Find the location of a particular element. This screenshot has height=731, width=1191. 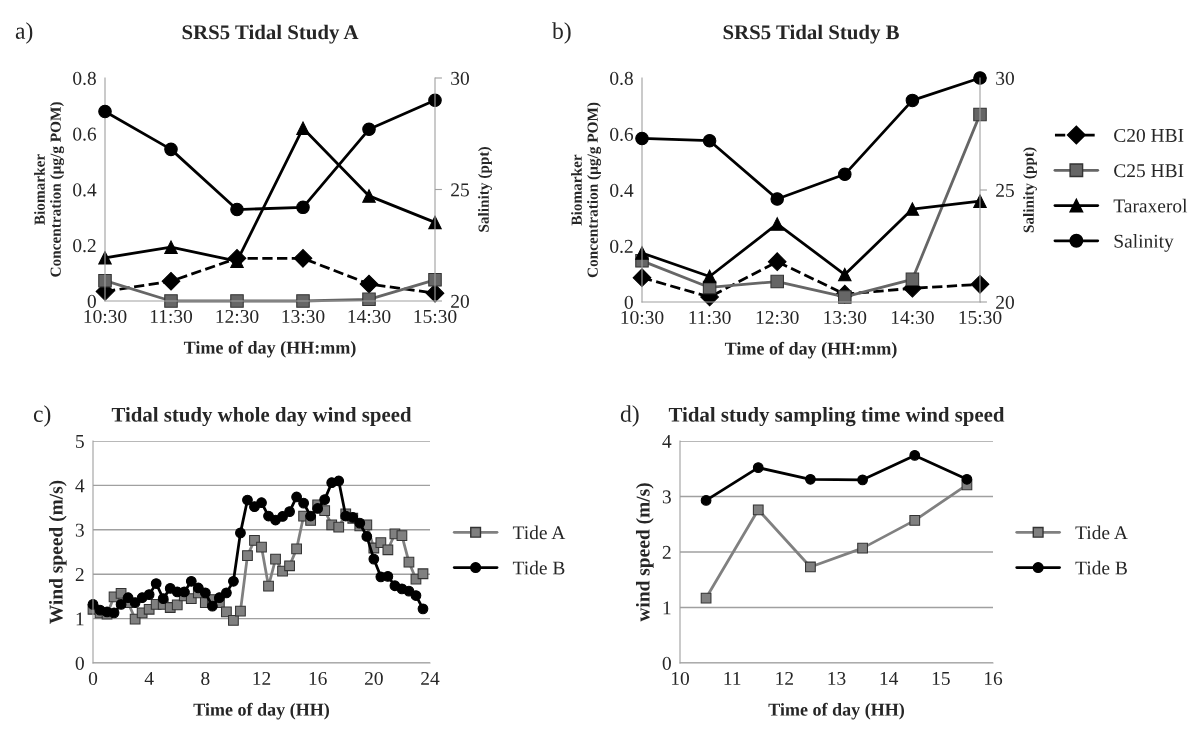

chart-title: Tidal study whole day wind speed is located at coordinates (261, 417).